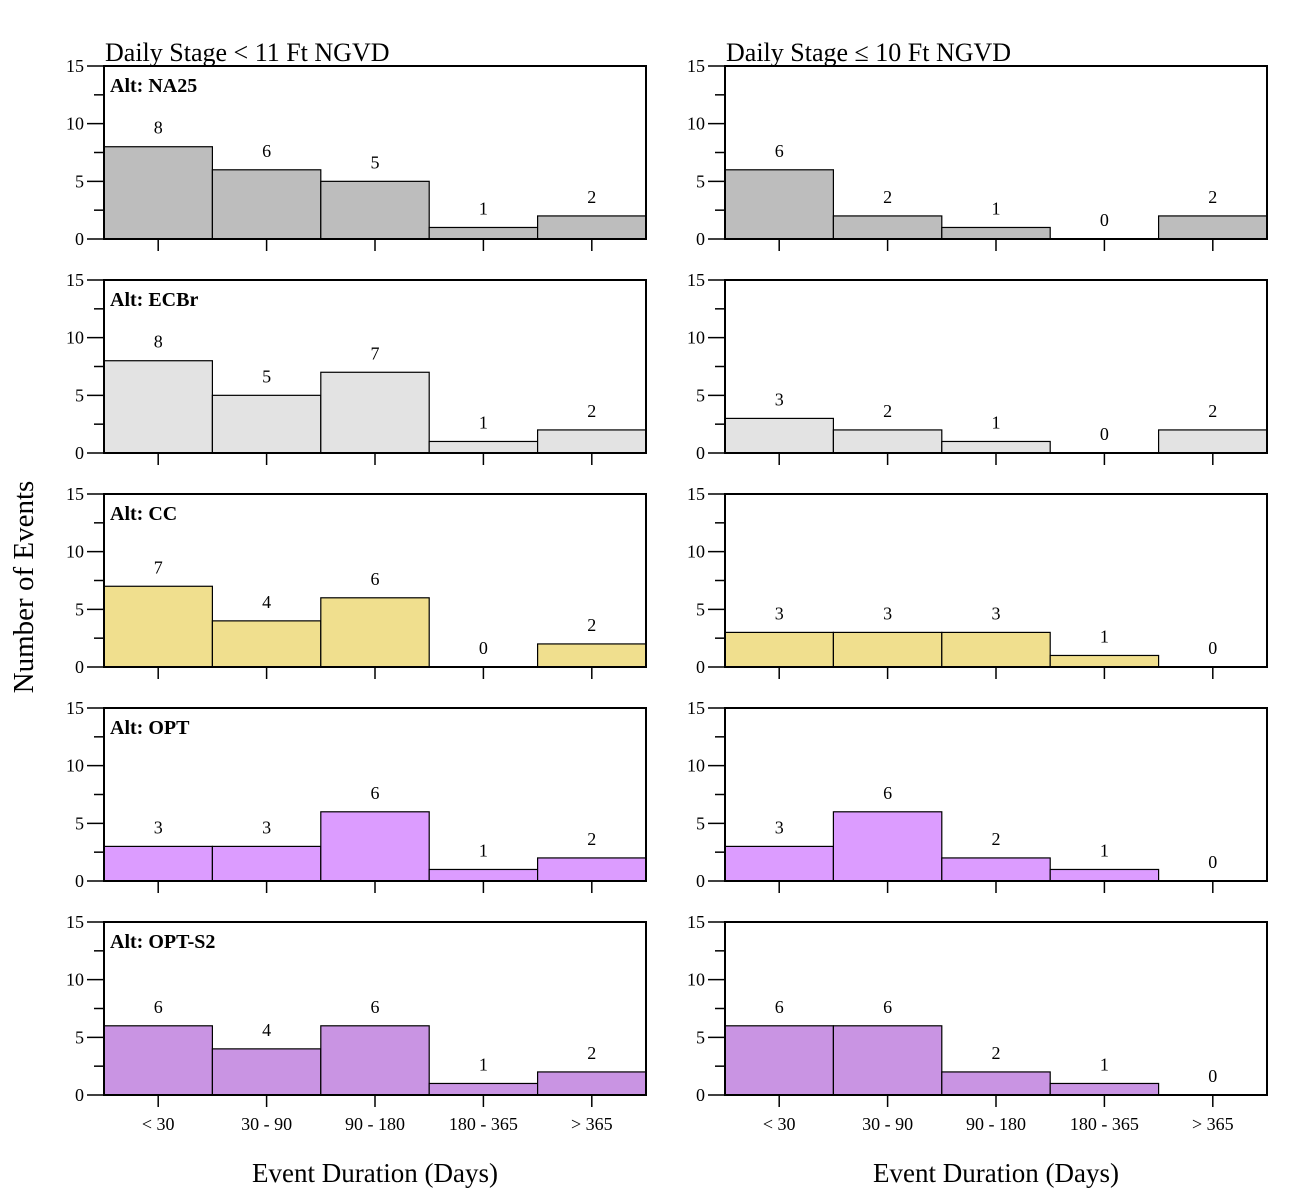 Image resolution: width=1300 pixels, height=1200 pixels. Describe the element at coordinates (996, 1173) in the screenshot. I see `x-axis-title: Event Duration (Days)` at that location.